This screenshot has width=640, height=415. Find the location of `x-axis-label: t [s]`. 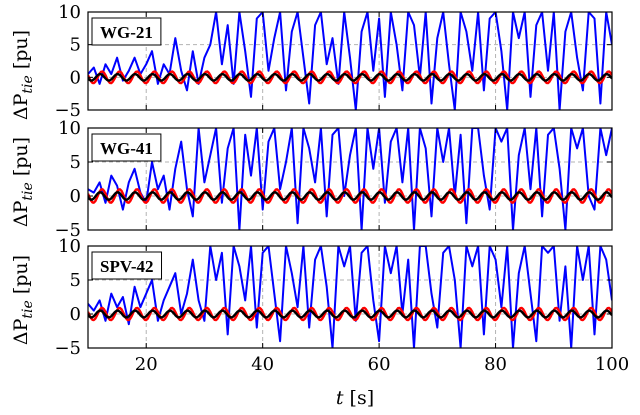

x-axis-label: t [s] is located at coordinates (355, 398).